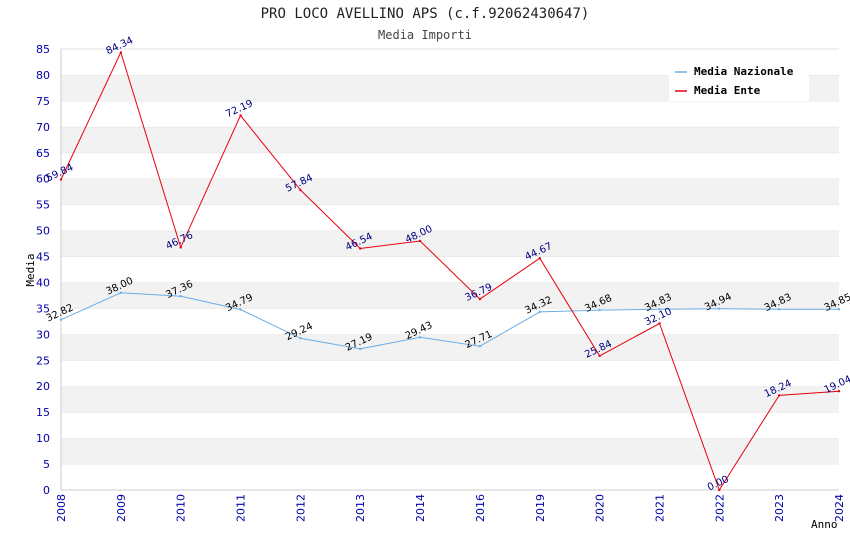  Describe the element at coordinates (779, 508) in the screenshot. I see `x-tick-label: 2023` at that location.